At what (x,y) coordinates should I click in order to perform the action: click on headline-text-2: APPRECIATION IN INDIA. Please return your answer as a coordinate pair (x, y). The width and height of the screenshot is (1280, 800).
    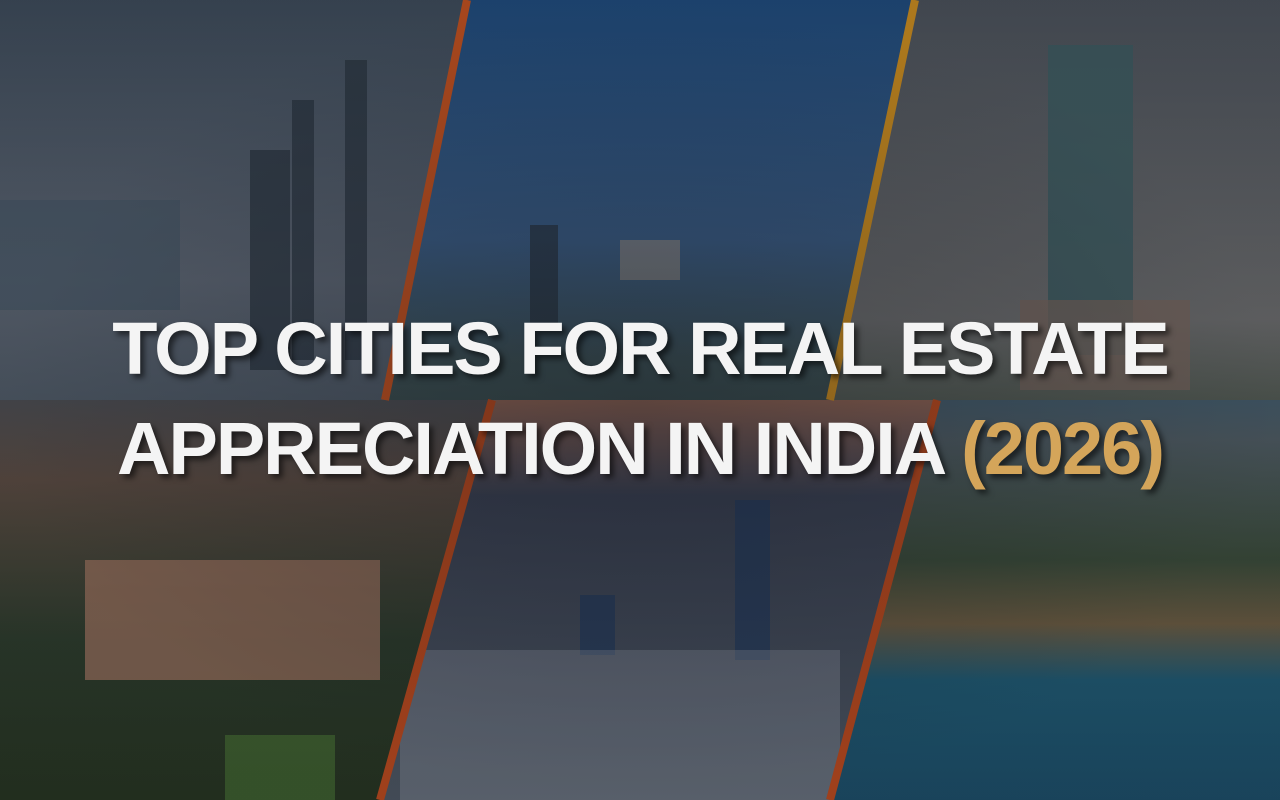
    Looking at the image, I should click on (530, 448).